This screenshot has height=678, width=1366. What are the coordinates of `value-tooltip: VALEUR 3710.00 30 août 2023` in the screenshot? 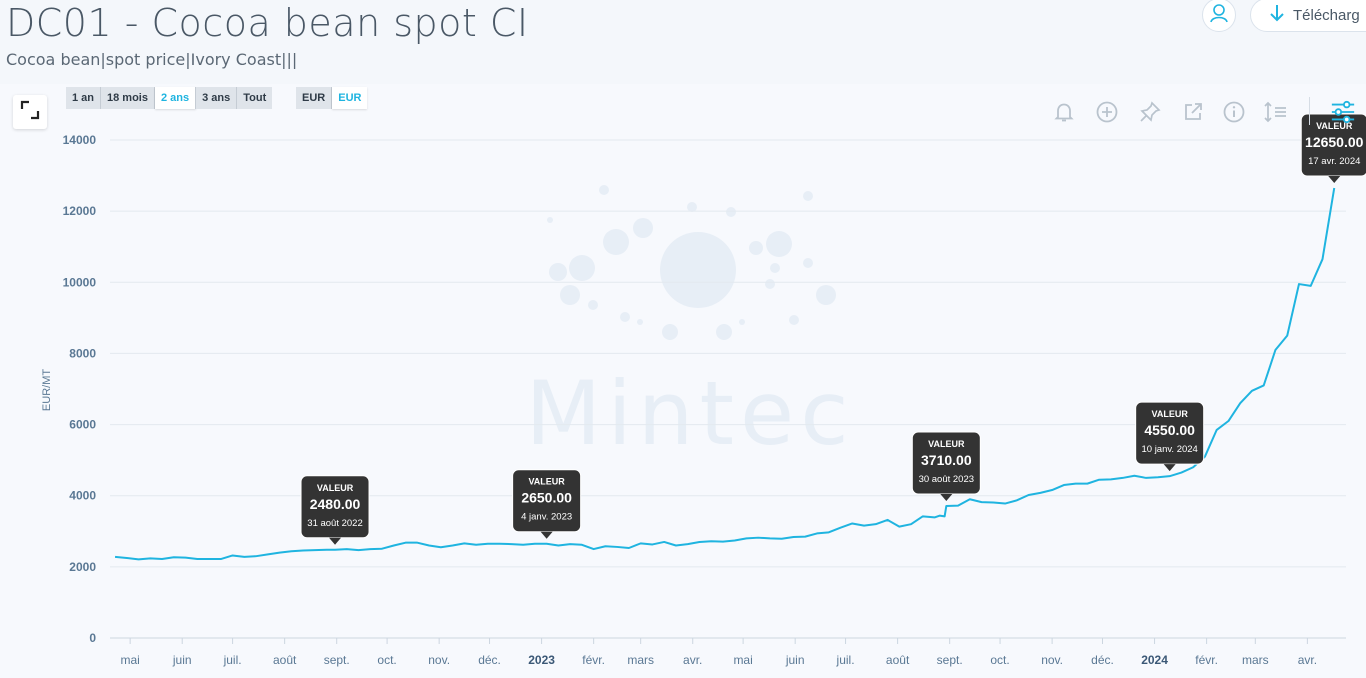 It's located at (946, 466).